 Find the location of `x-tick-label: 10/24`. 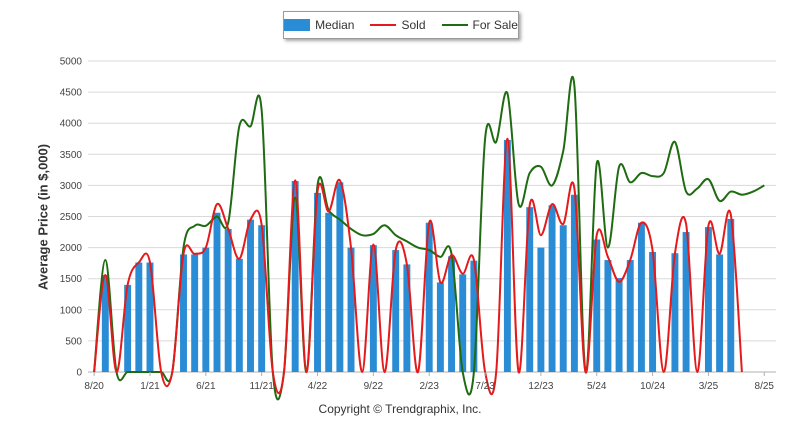

x-tick-label: 10/24 is located at coordinates (652, 386).